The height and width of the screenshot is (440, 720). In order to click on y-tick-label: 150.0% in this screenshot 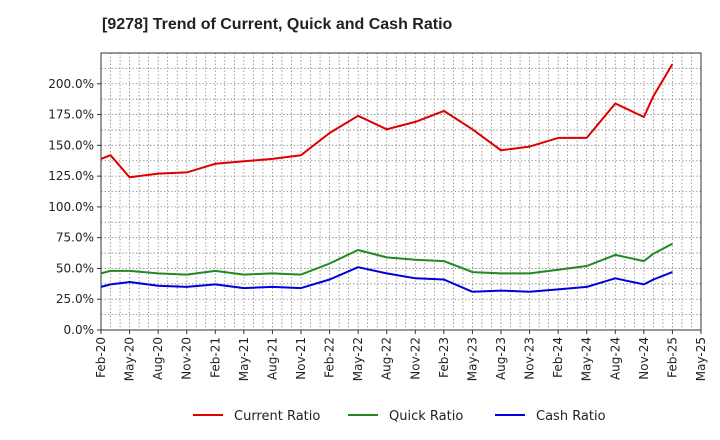, I will do `click(71, 145)`.